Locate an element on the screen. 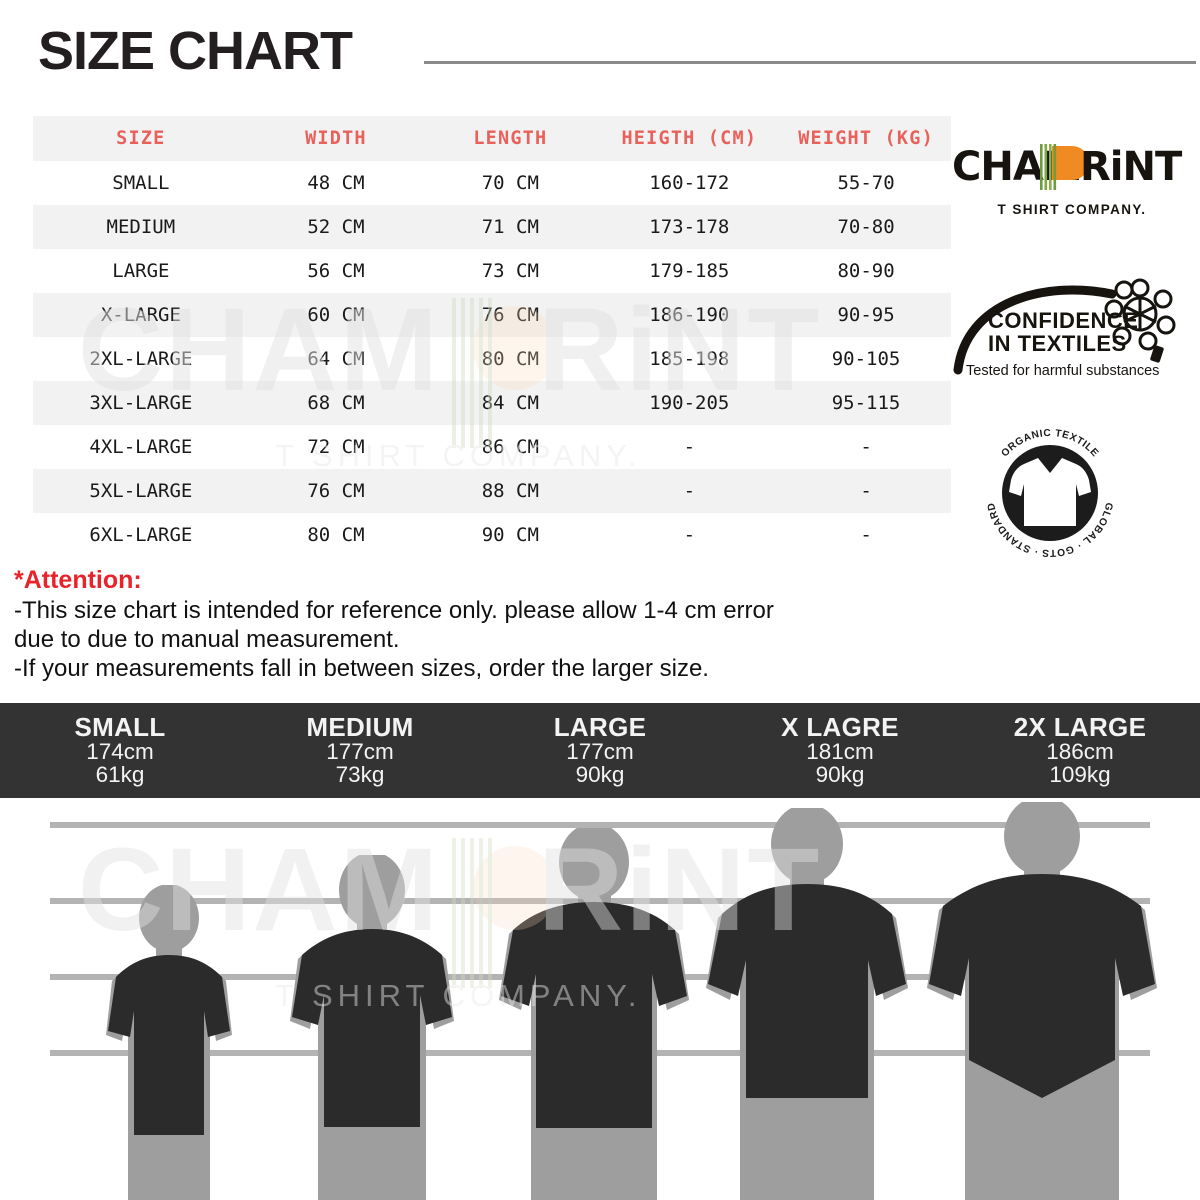 The image size is (1200, 1200). cell-size: 3XL-LARGE is located at coordinates (141, 403).